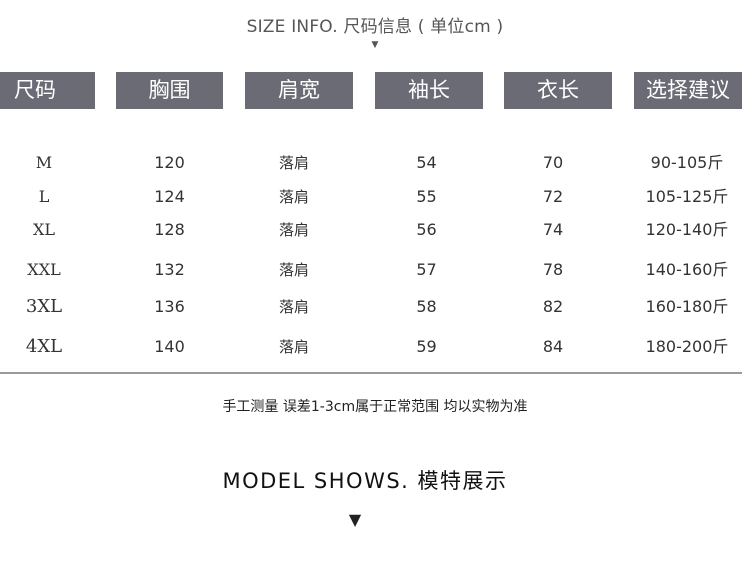 The width and height of the screenshot is (750, 561). Describe the element at coordinates (169, 229) in the screenshot. I see `chest-cell: 128` at that location.